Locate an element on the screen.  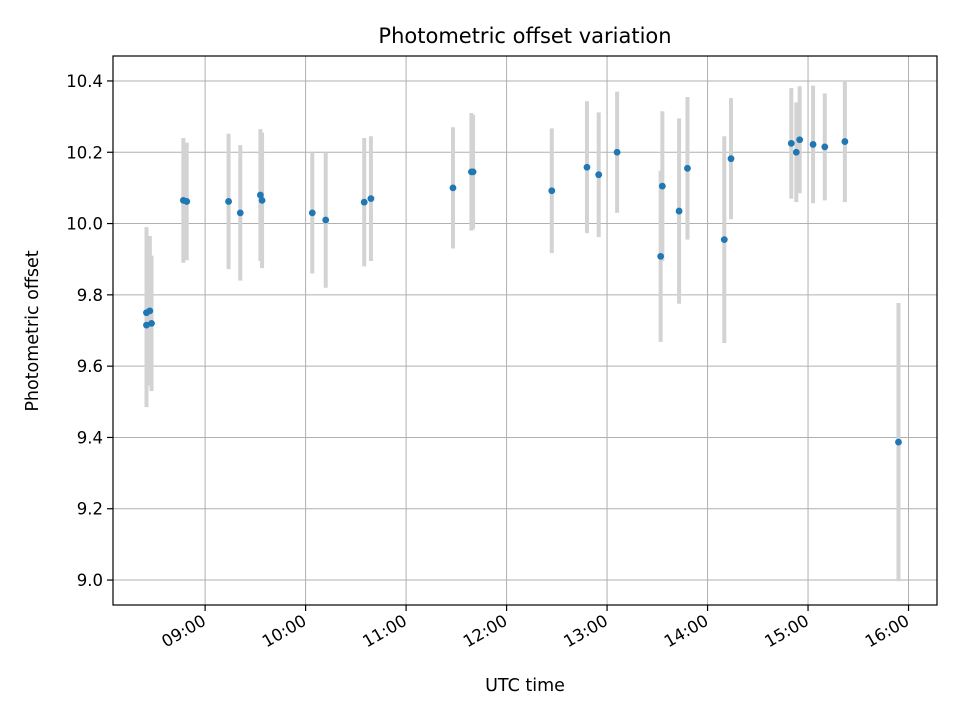
chart-title: Photometric offset variation is located at coordinates (524, 36).